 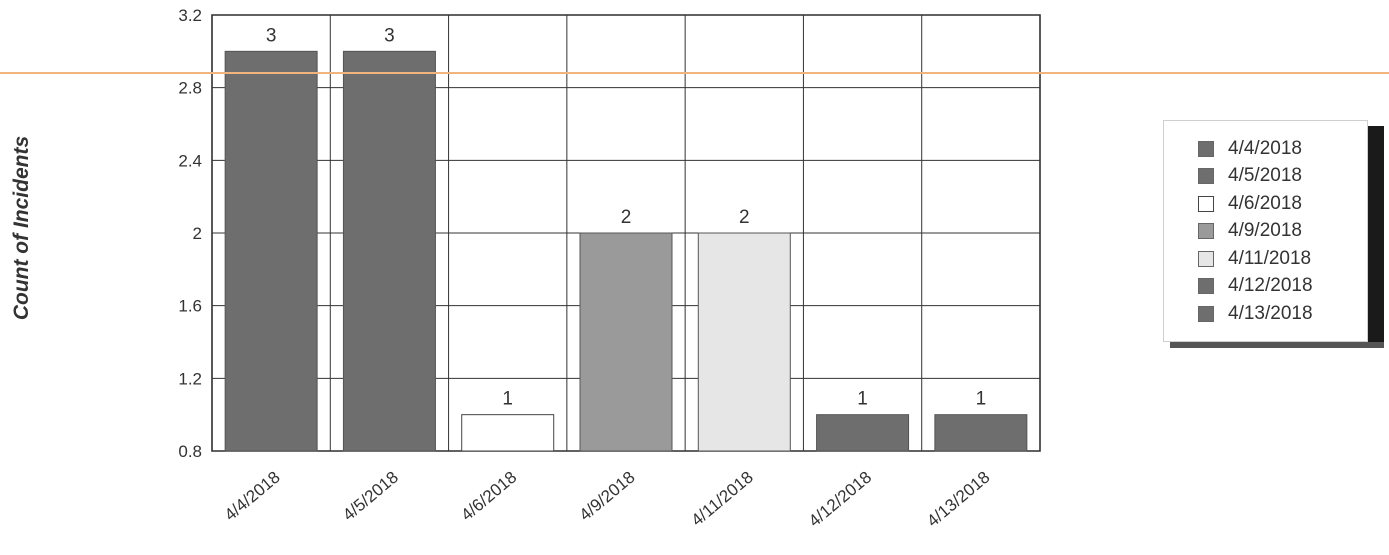 What do you see at coordinates (958, 499) in the screenshot?
I see `x-tick-label: 4/13/2018` at bounding box center [958, 499].